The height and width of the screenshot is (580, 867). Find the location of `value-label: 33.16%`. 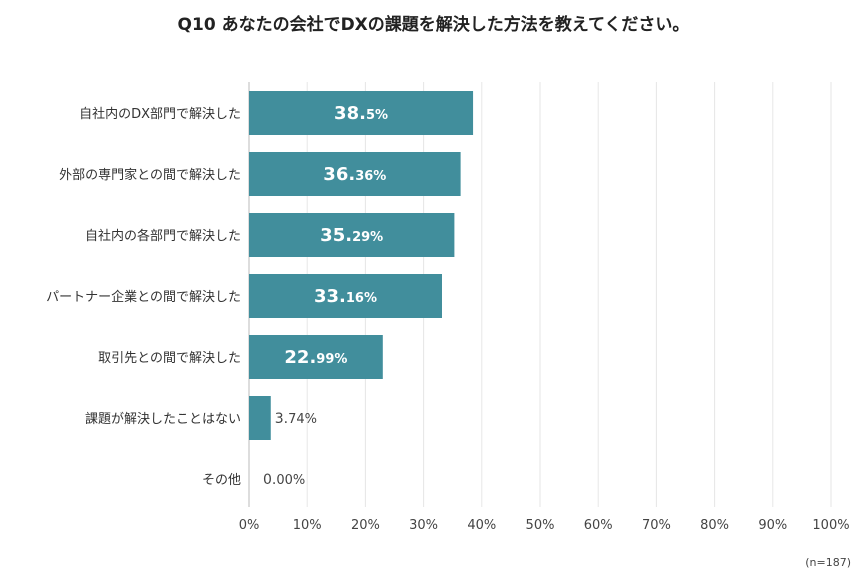

value-label: 33.16% is located at coordinates (345, 296).